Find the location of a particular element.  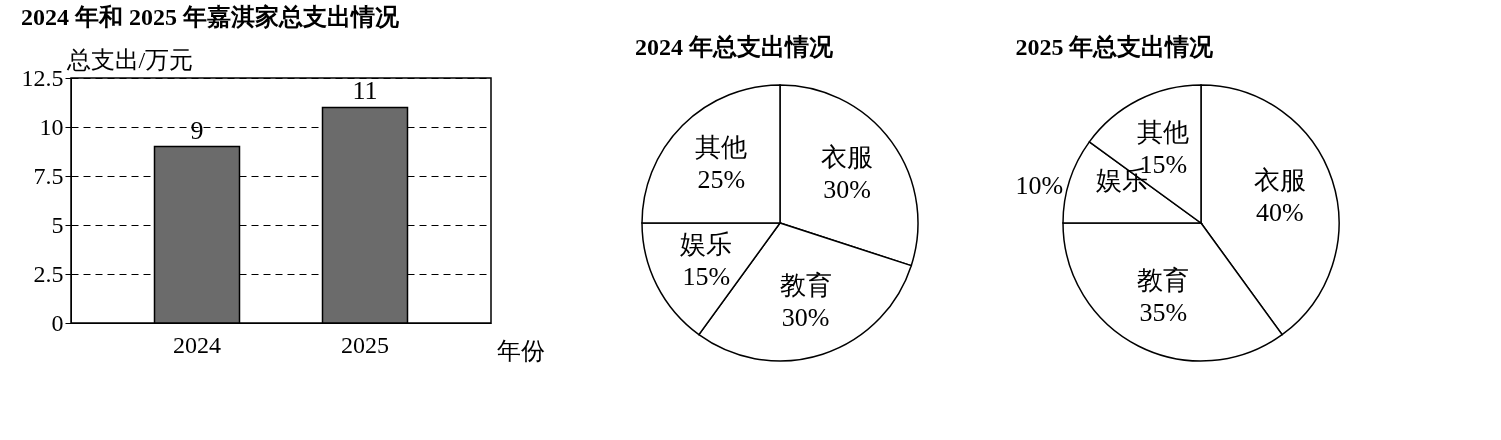

data-label: 40% is located at coordinates (1279, 213).